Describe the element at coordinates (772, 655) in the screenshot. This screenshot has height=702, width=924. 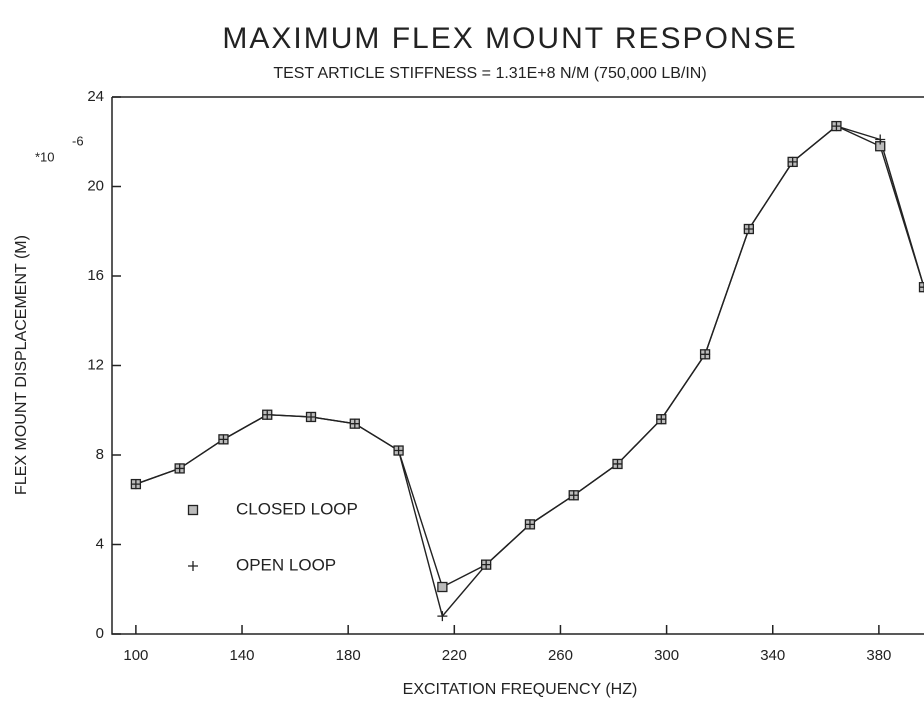
I see `x-tick-label: 340` at that location.